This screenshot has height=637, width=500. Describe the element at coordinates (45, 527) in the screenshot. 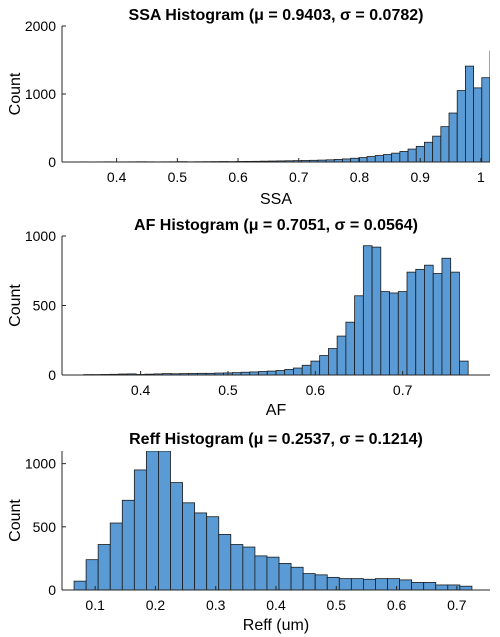

I see `reff-y-tick-label: 500` at that location.